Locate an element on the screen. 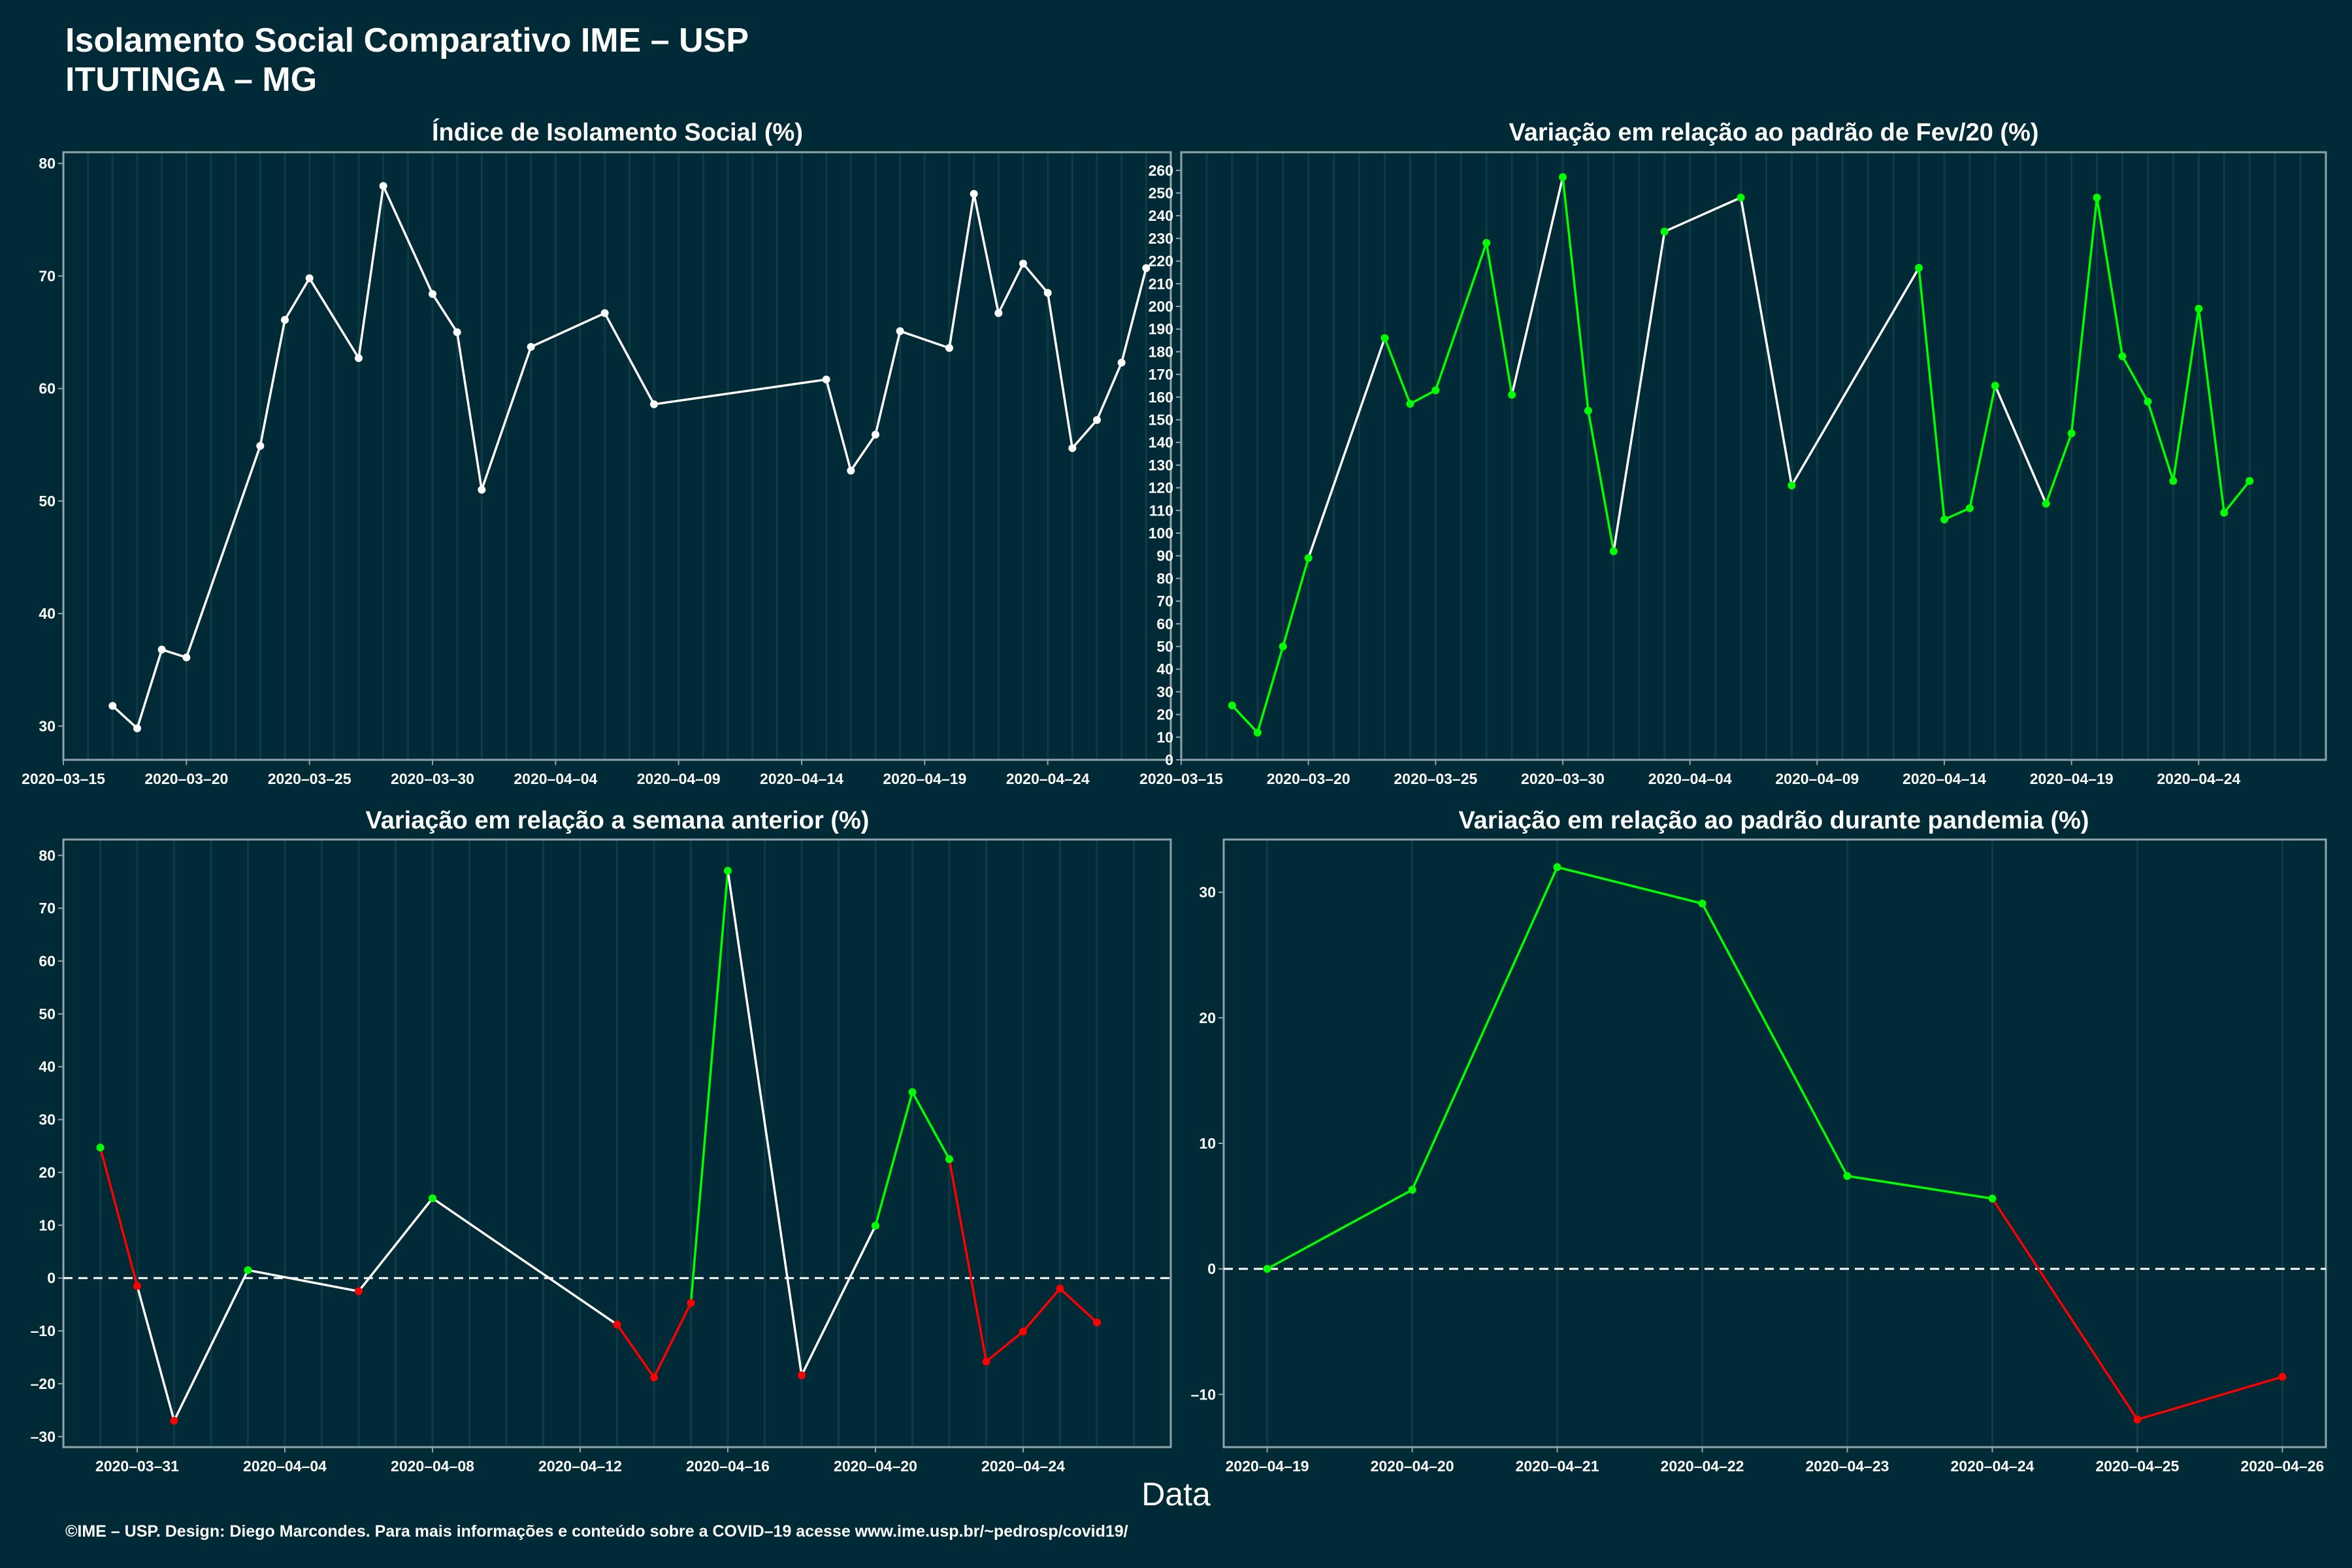 The height and width of the screenshot is (1568, 2352). y-tick-label: 160 is located at coordinates (1161, 397).